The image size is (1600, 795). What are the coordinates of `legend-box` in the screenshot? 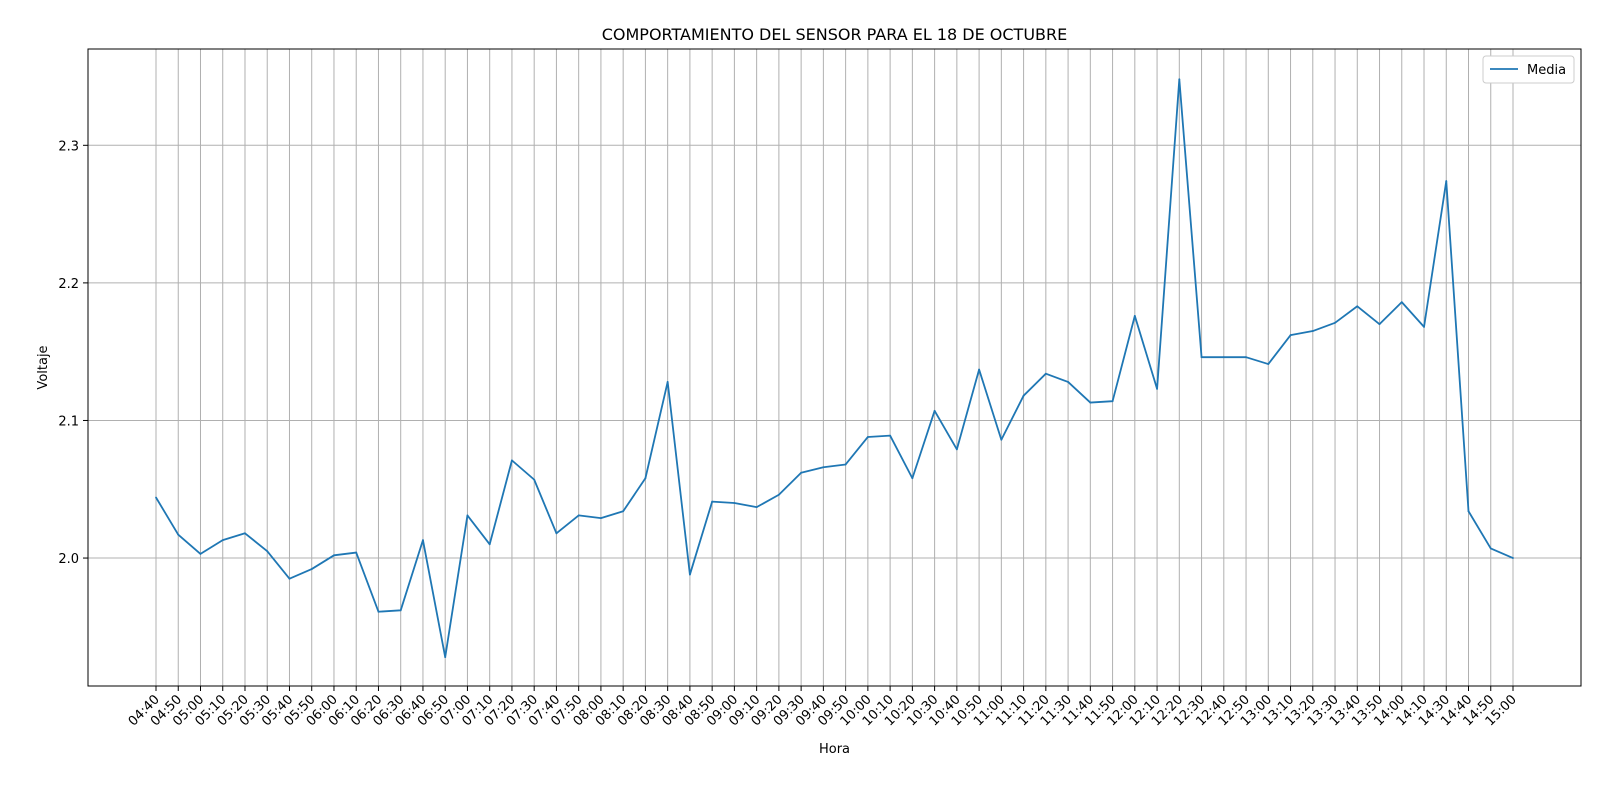 It's located at (1528, 69).